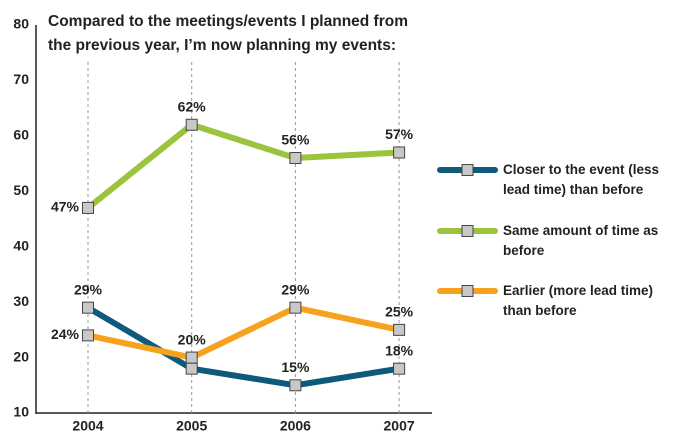 This screenshot has height=436, width=677. Describe the element at coordinates (399, 426) in the screenshot. I see `x-tick-label: 2007` at that location.